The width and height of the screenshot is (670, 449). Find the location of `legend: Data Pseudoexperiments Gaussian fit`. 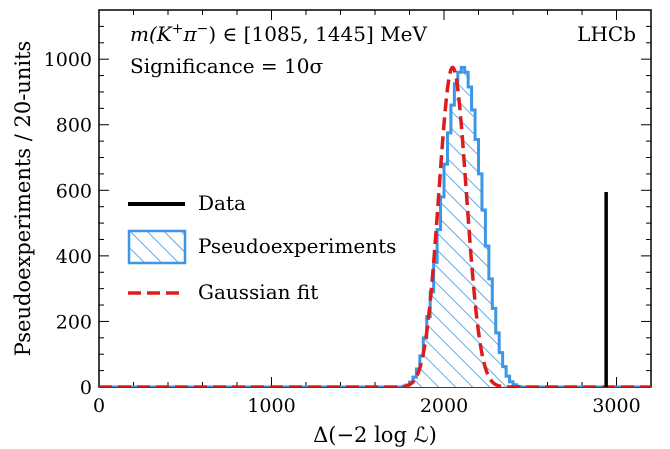

legend: Data Pseudoexperiments Gaussian fit is located at coordinates (261, 247).